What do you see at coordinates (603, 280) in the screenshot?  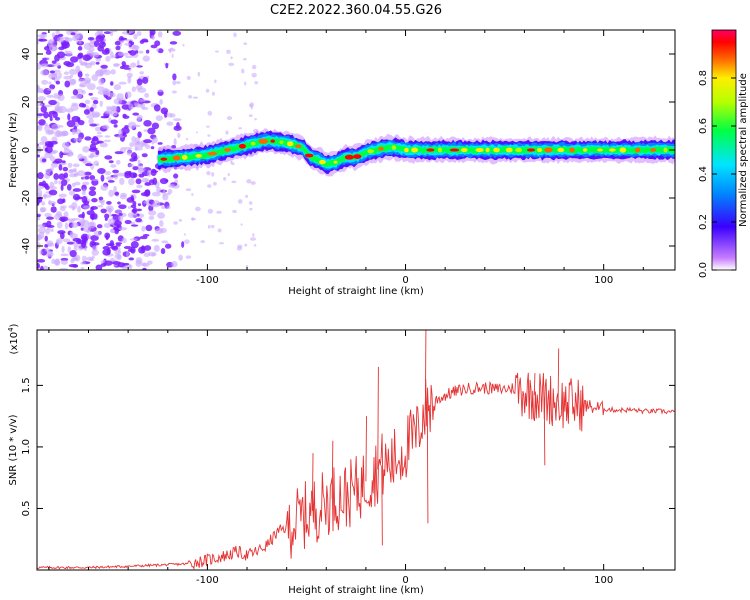 I see `spectrogram-xtick-label: 100` at bounding box center [603, 280].